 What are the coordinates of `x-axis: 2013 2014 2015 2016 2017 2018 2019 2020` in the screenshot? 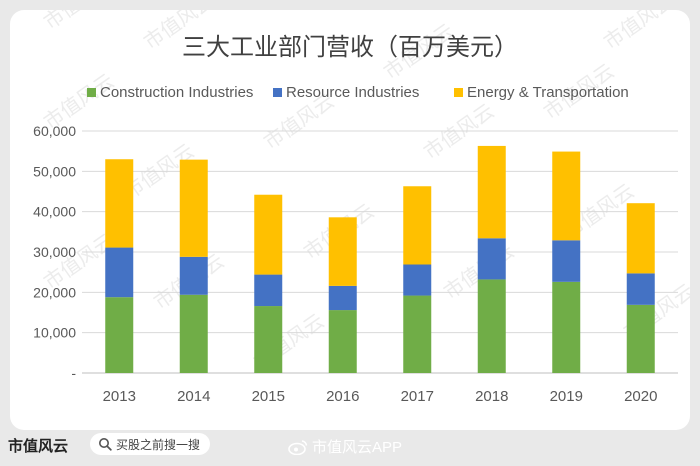 It's located at (380, 396).